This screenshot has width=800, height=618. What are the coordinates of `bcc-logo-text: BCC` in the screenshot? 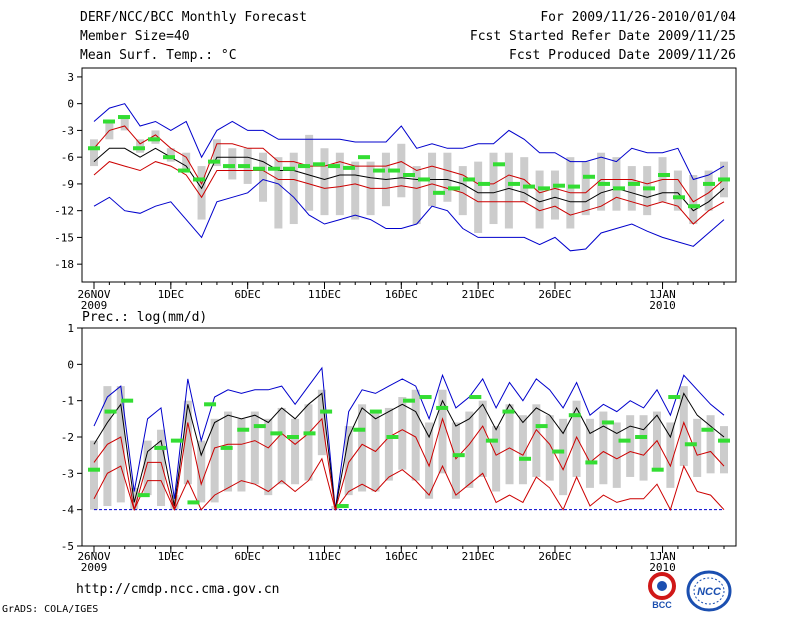 It's located at (662, 605).